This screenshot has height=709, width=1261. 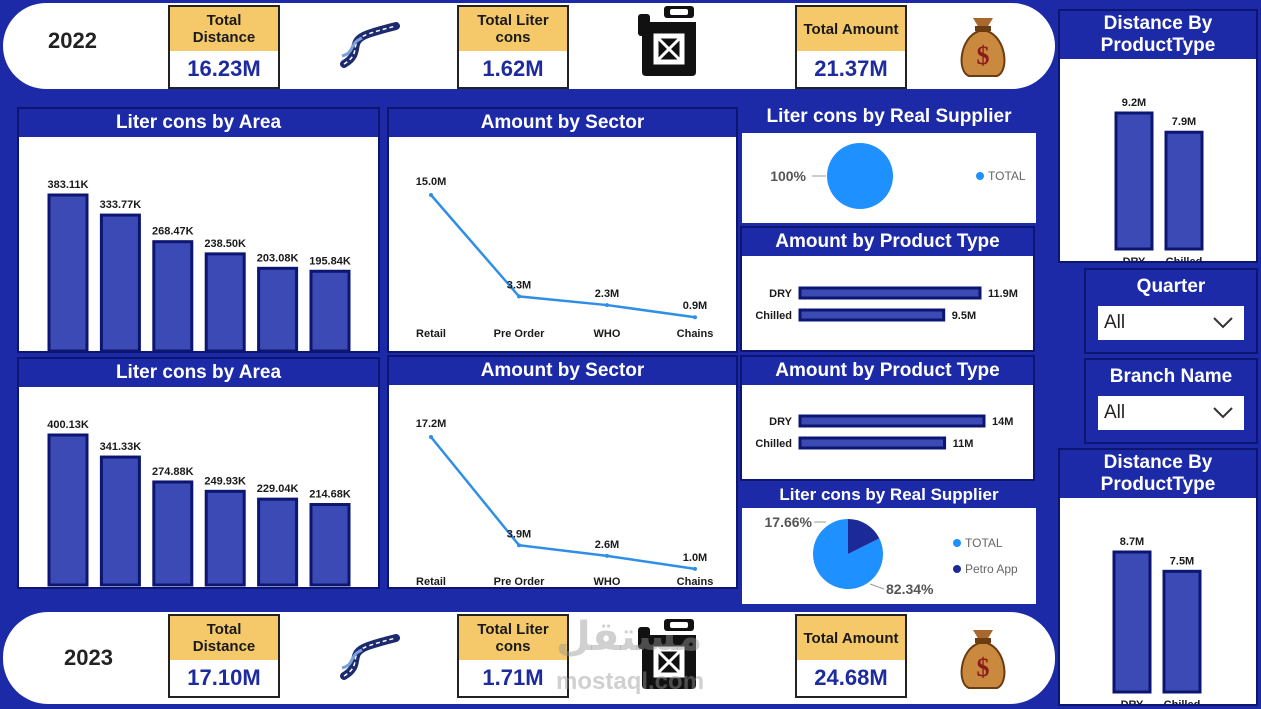 I want to click on kpi-label: Total Amount, so click(x=851, y=638).